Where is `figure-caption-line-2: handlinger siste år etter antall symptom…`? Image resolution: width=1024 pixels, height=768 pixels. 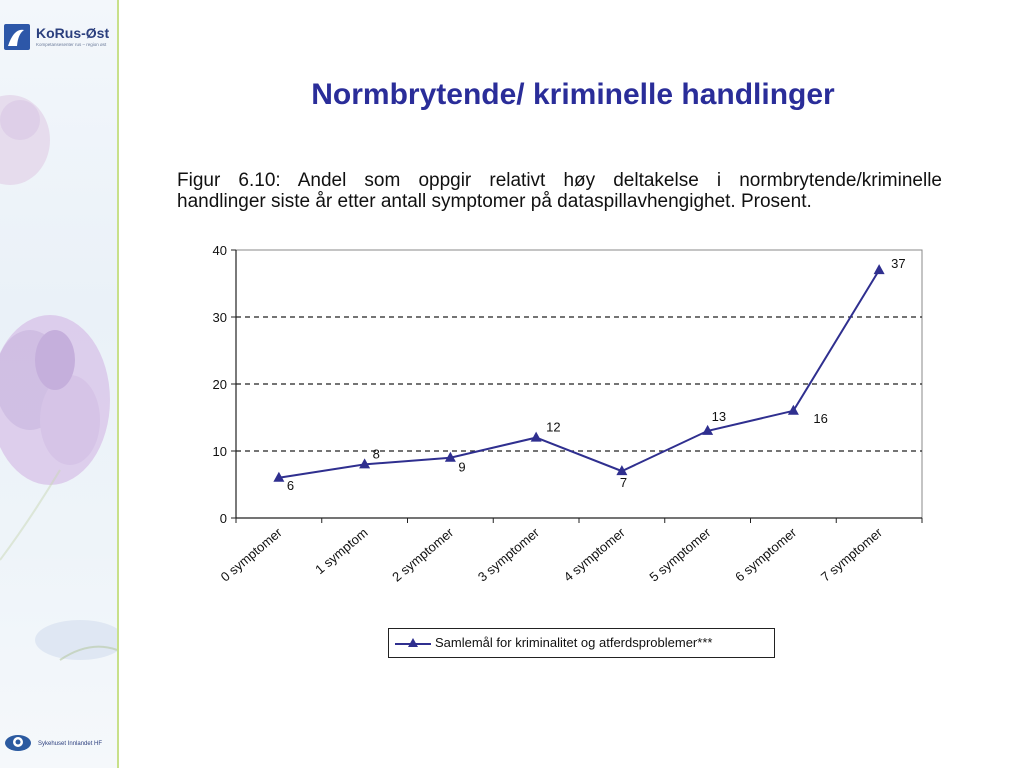 figure-caption-line-2: handlinger siste år etter antall symptom… is located at coordinates (494, 201).